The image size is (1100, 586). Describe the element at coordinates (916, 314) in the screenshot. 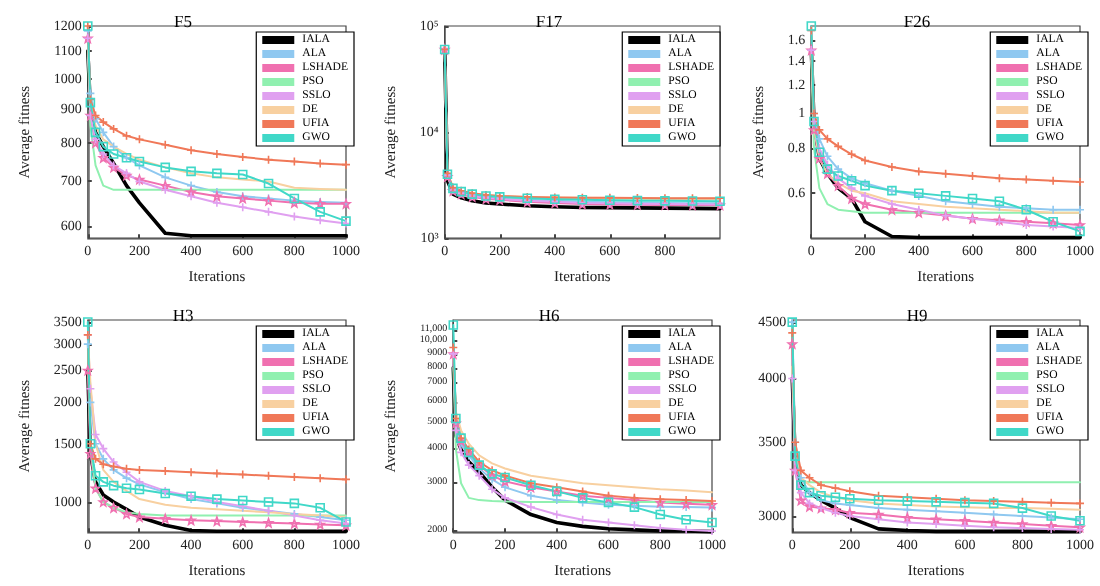

I see `chart-title: H9` at that location.